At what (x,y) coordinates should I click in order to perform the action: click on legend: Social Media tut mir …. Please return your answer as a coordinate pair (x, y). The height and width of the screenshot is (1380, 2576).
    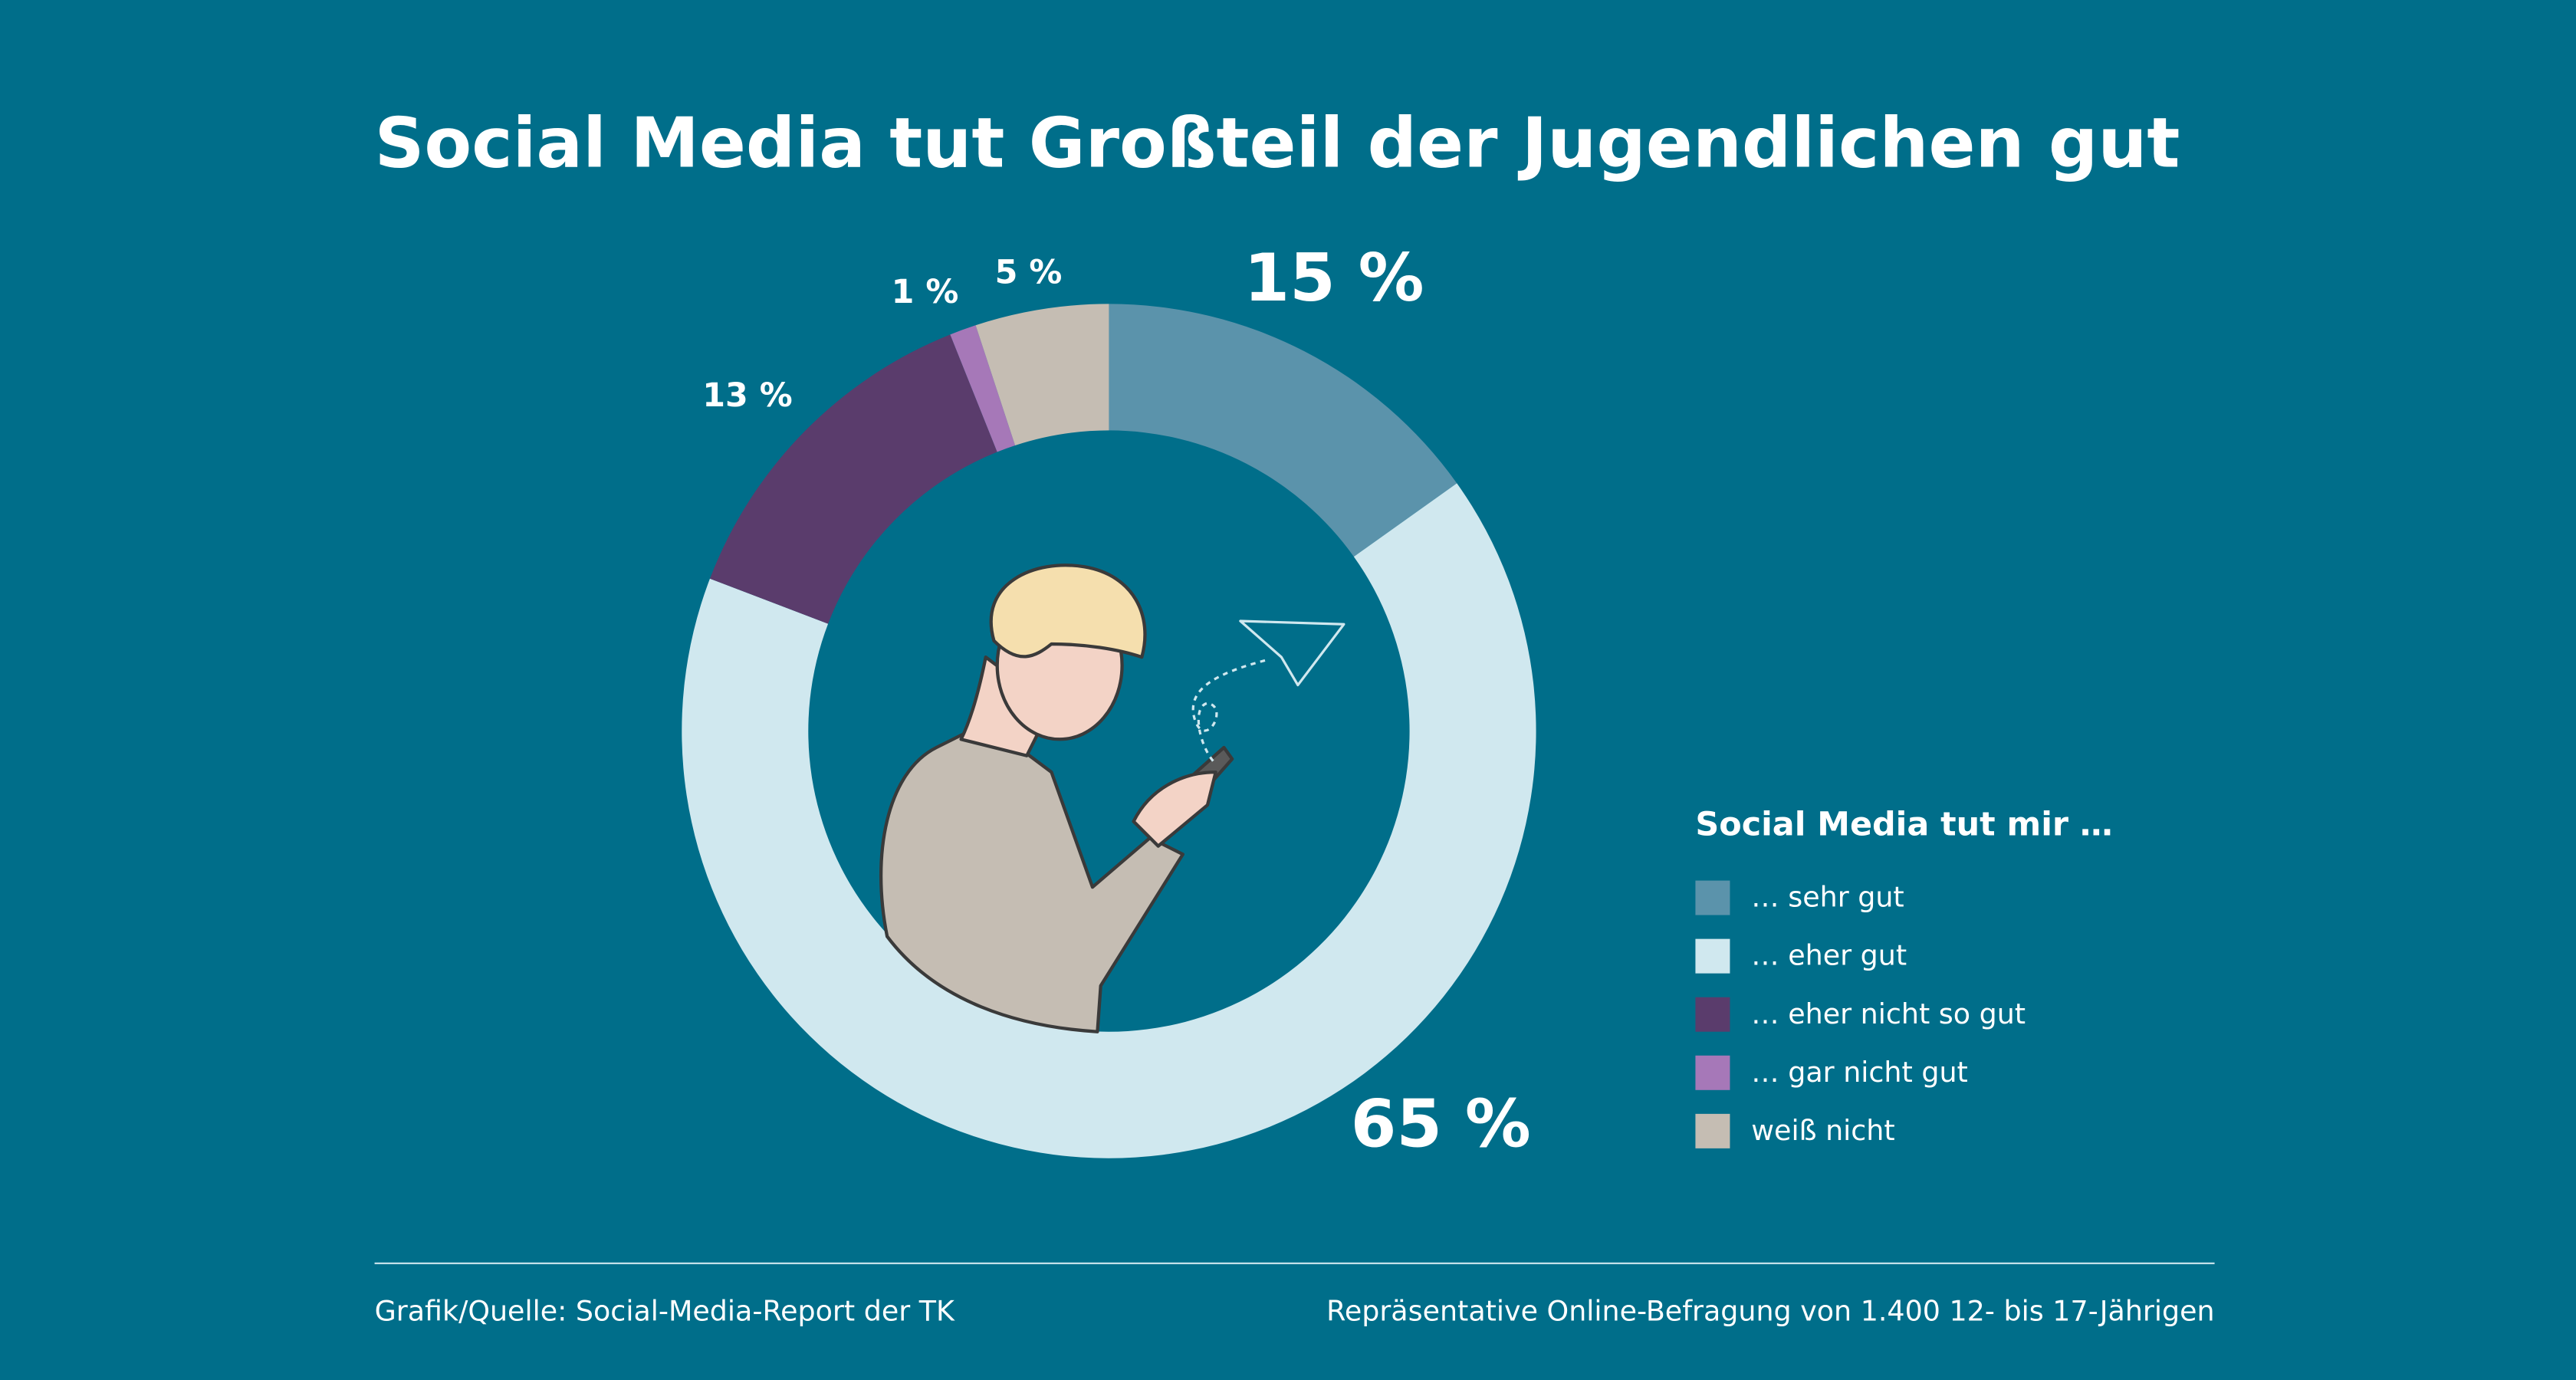
    Looking at the image, I should click on (1904, 824).